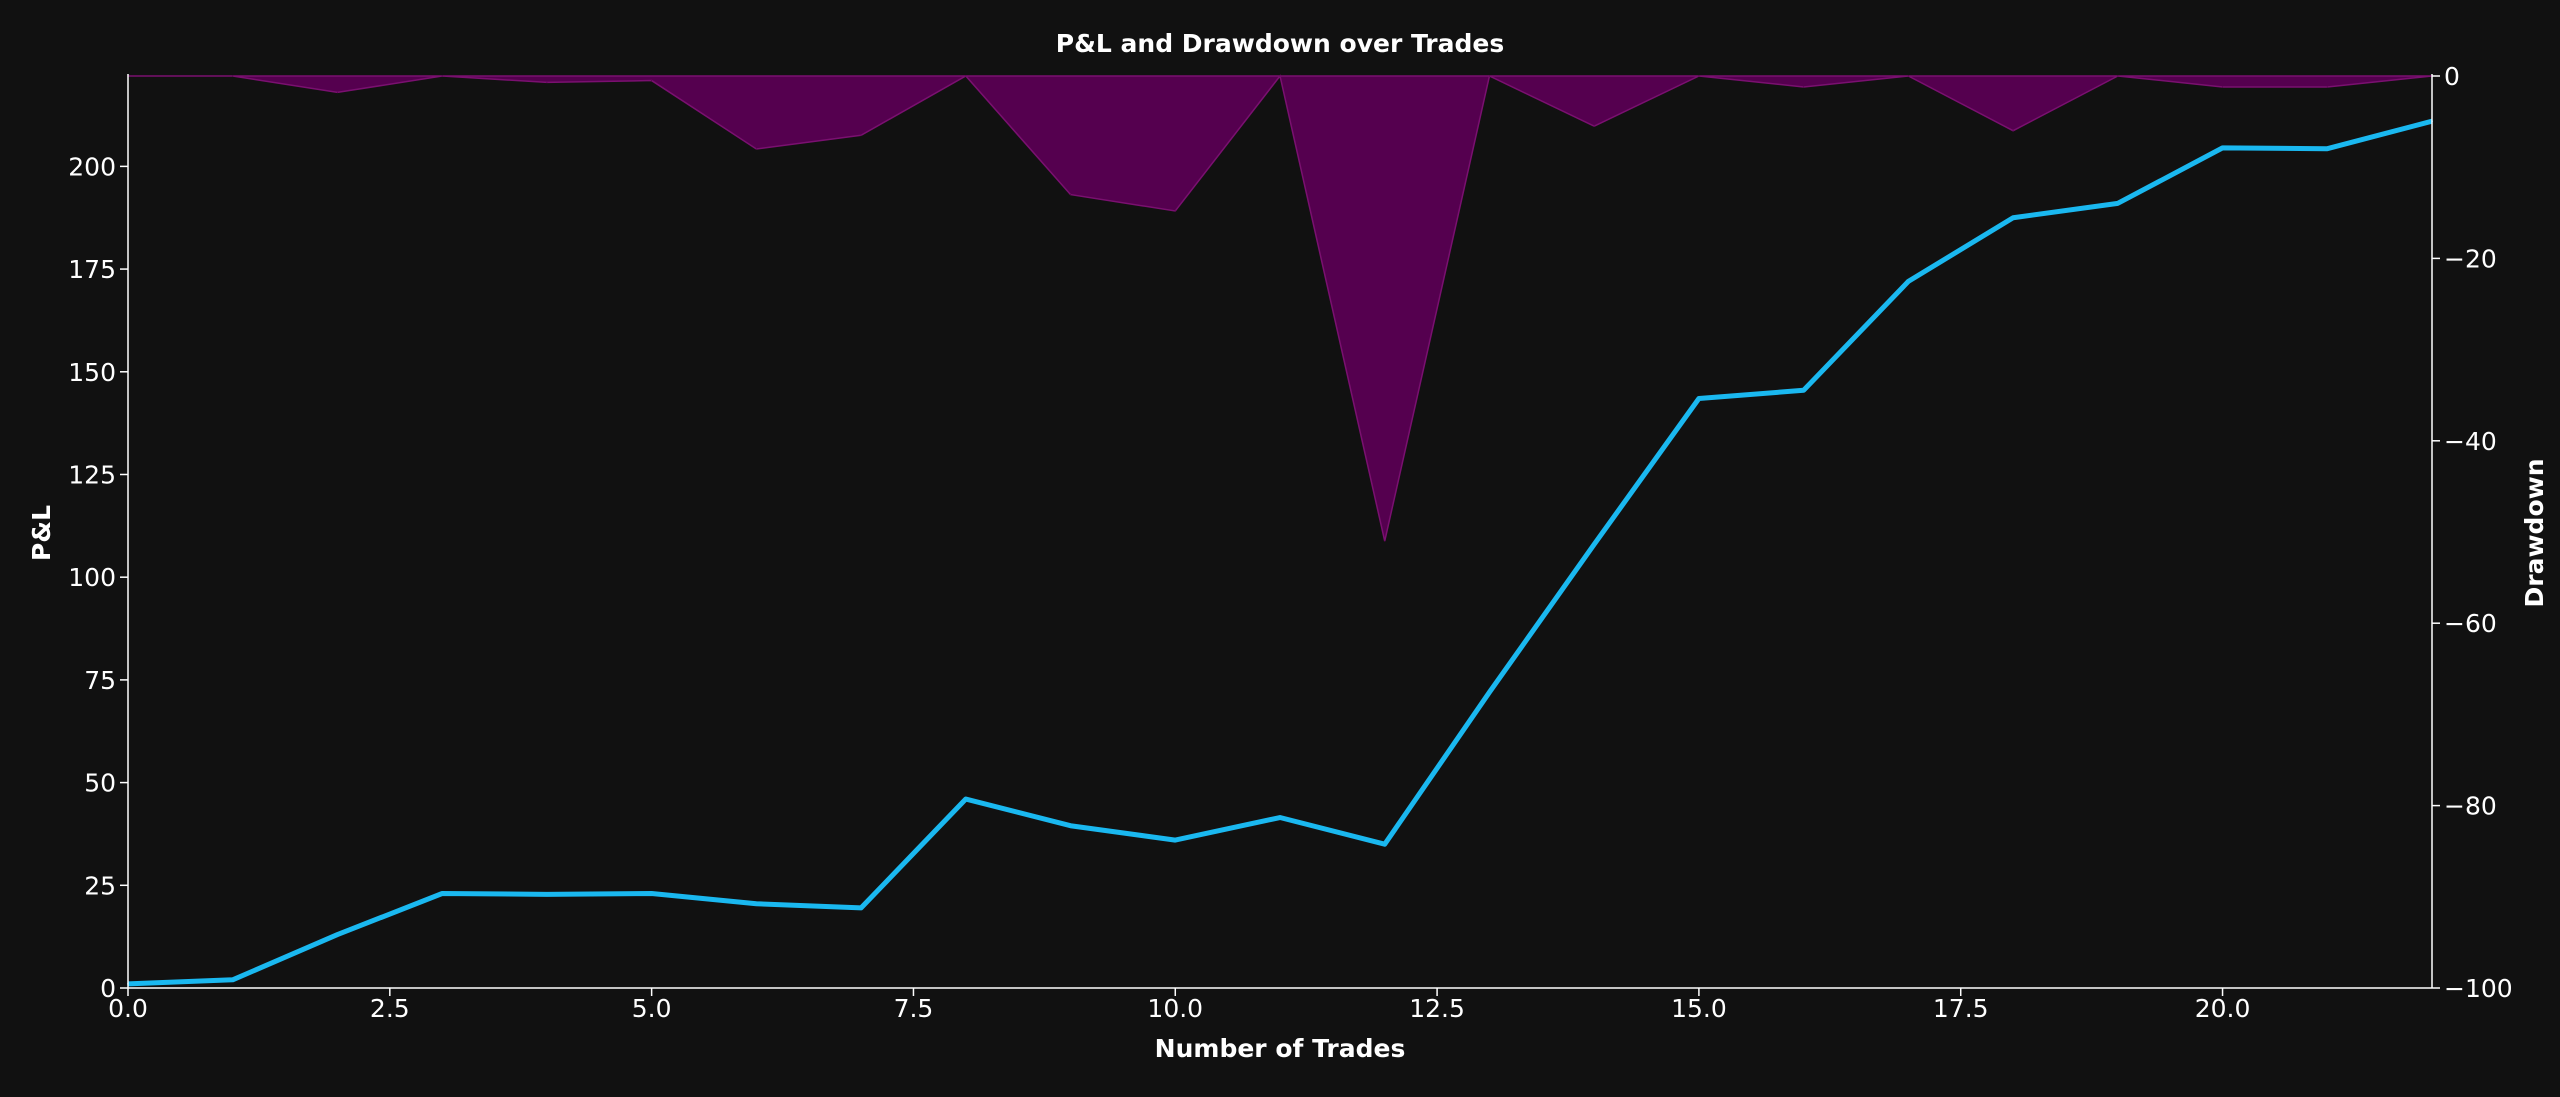  Describe the element at coordinates (108, 988) in the screenshot. I see `y-tick-label: 0` at that location.